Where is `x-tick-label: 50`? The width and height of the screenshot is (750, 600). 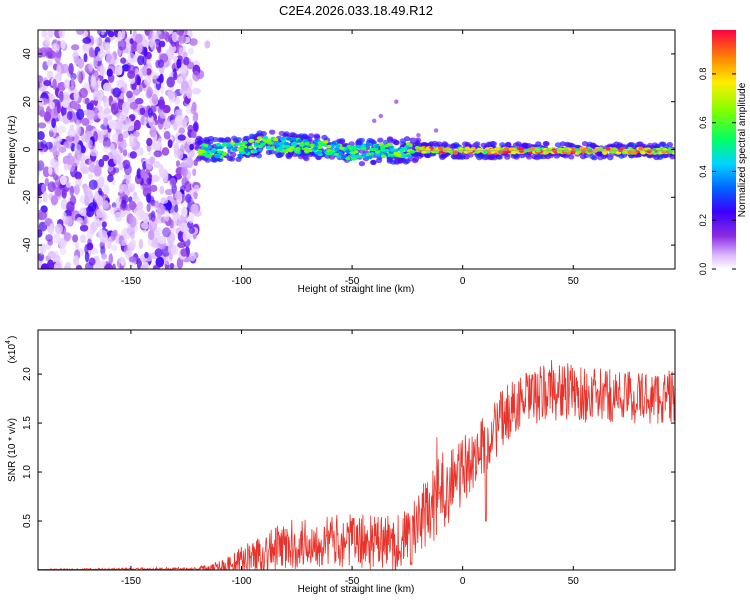
x-tick-label: 50 is located at coordinates (574, 581).